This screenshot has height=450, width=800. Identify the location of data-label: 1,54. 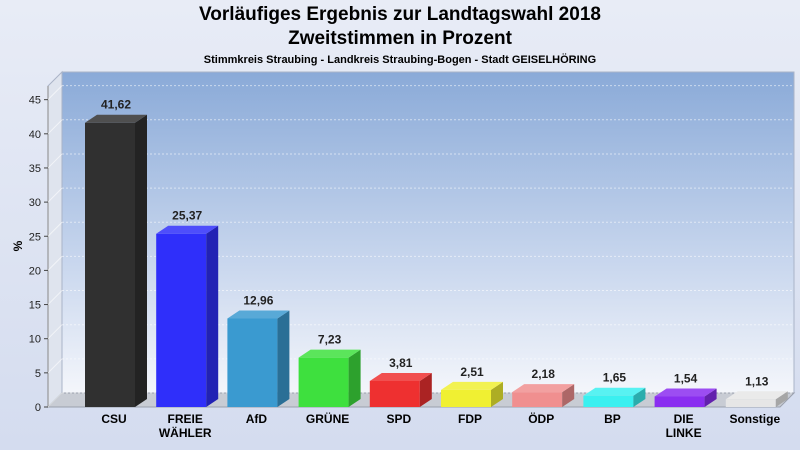
(686, 378).